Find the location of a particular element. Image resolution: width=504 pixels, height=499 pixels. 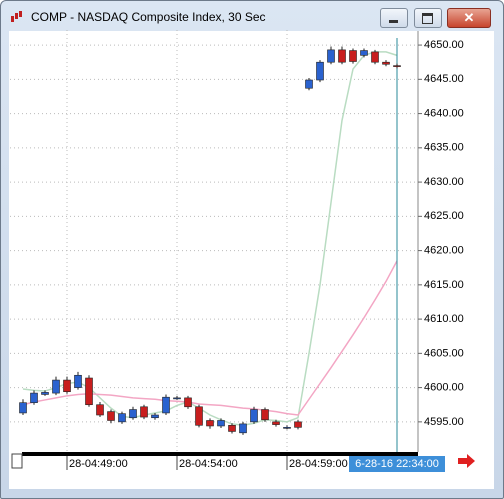

y-tick-label: 4635.00 is located at coordinates (444, 148).